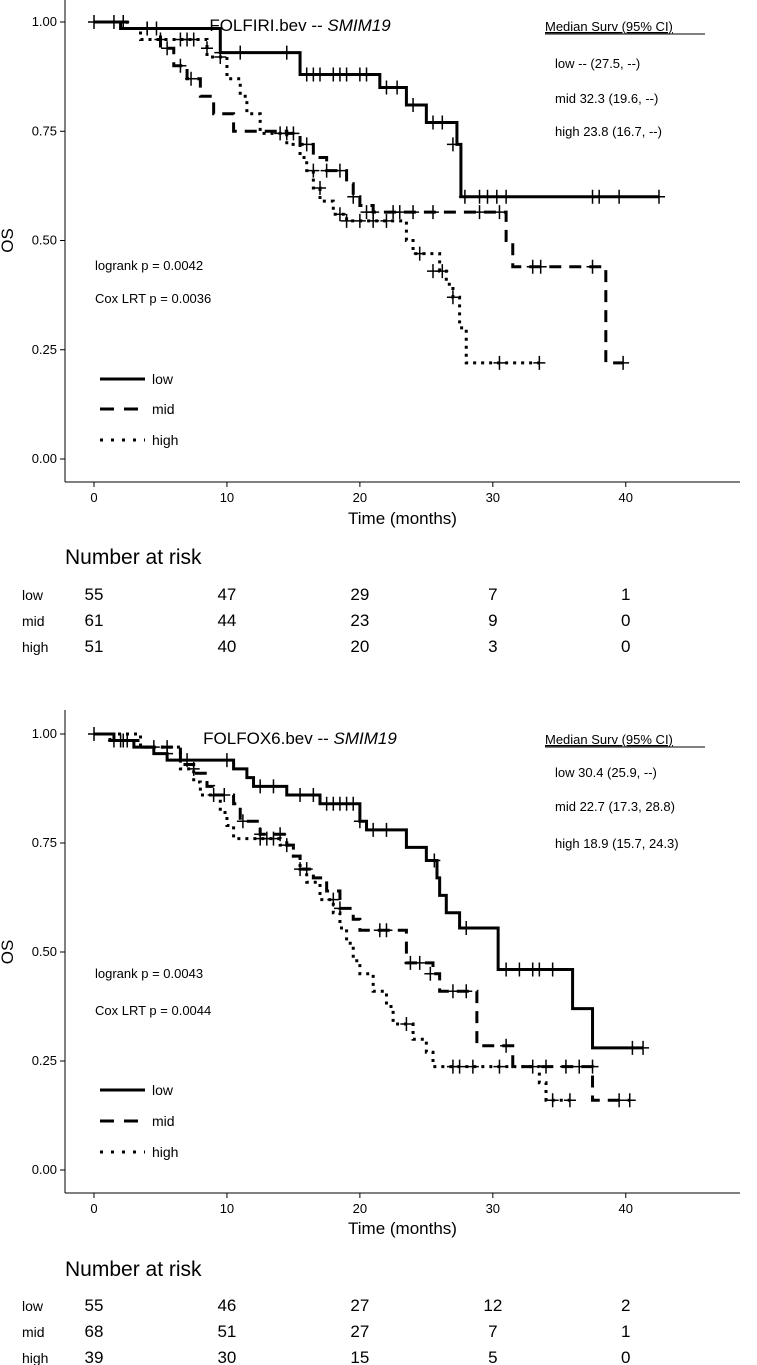 This screenshot has height=1365, width=757. I want to click on median-row-low: low 30.4 (25.9, --), so click(606, 772).